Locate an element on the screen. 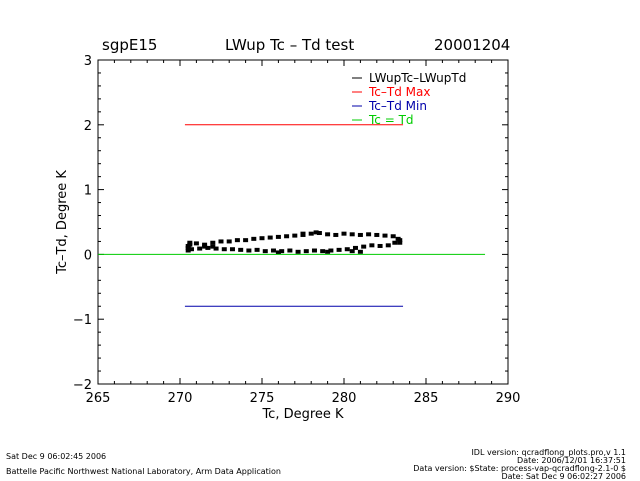  y-tick-label: 3 is located at coordinates (88, 61).